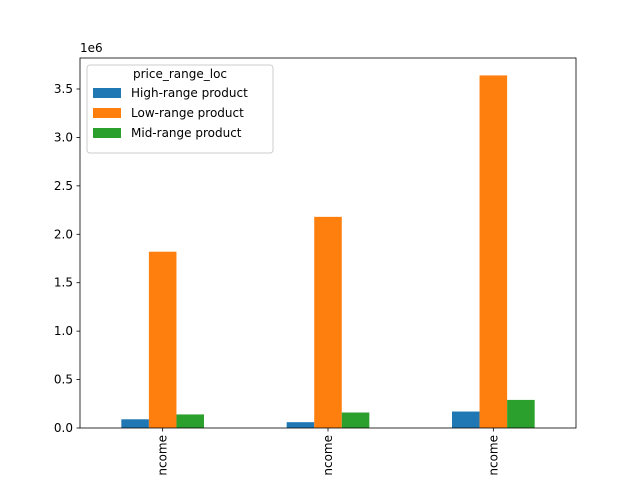 This screenshot has height=480, width=640. Describe the element at coordinates (63, 89) in the screenshot. I see `y-tick-label: 3.5` at that location.